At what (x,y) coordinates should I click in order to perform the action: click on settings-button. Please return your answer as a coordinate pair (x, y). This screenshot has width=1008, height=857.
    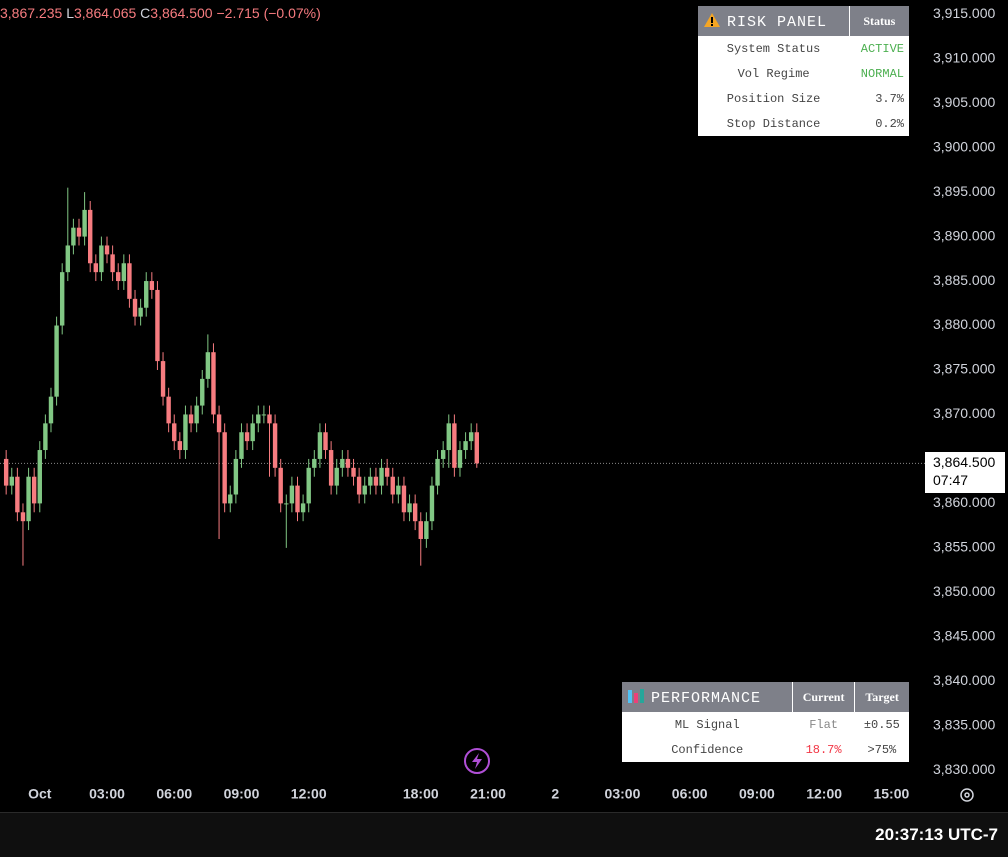
    Looking at the image, I should click on (967, 795).